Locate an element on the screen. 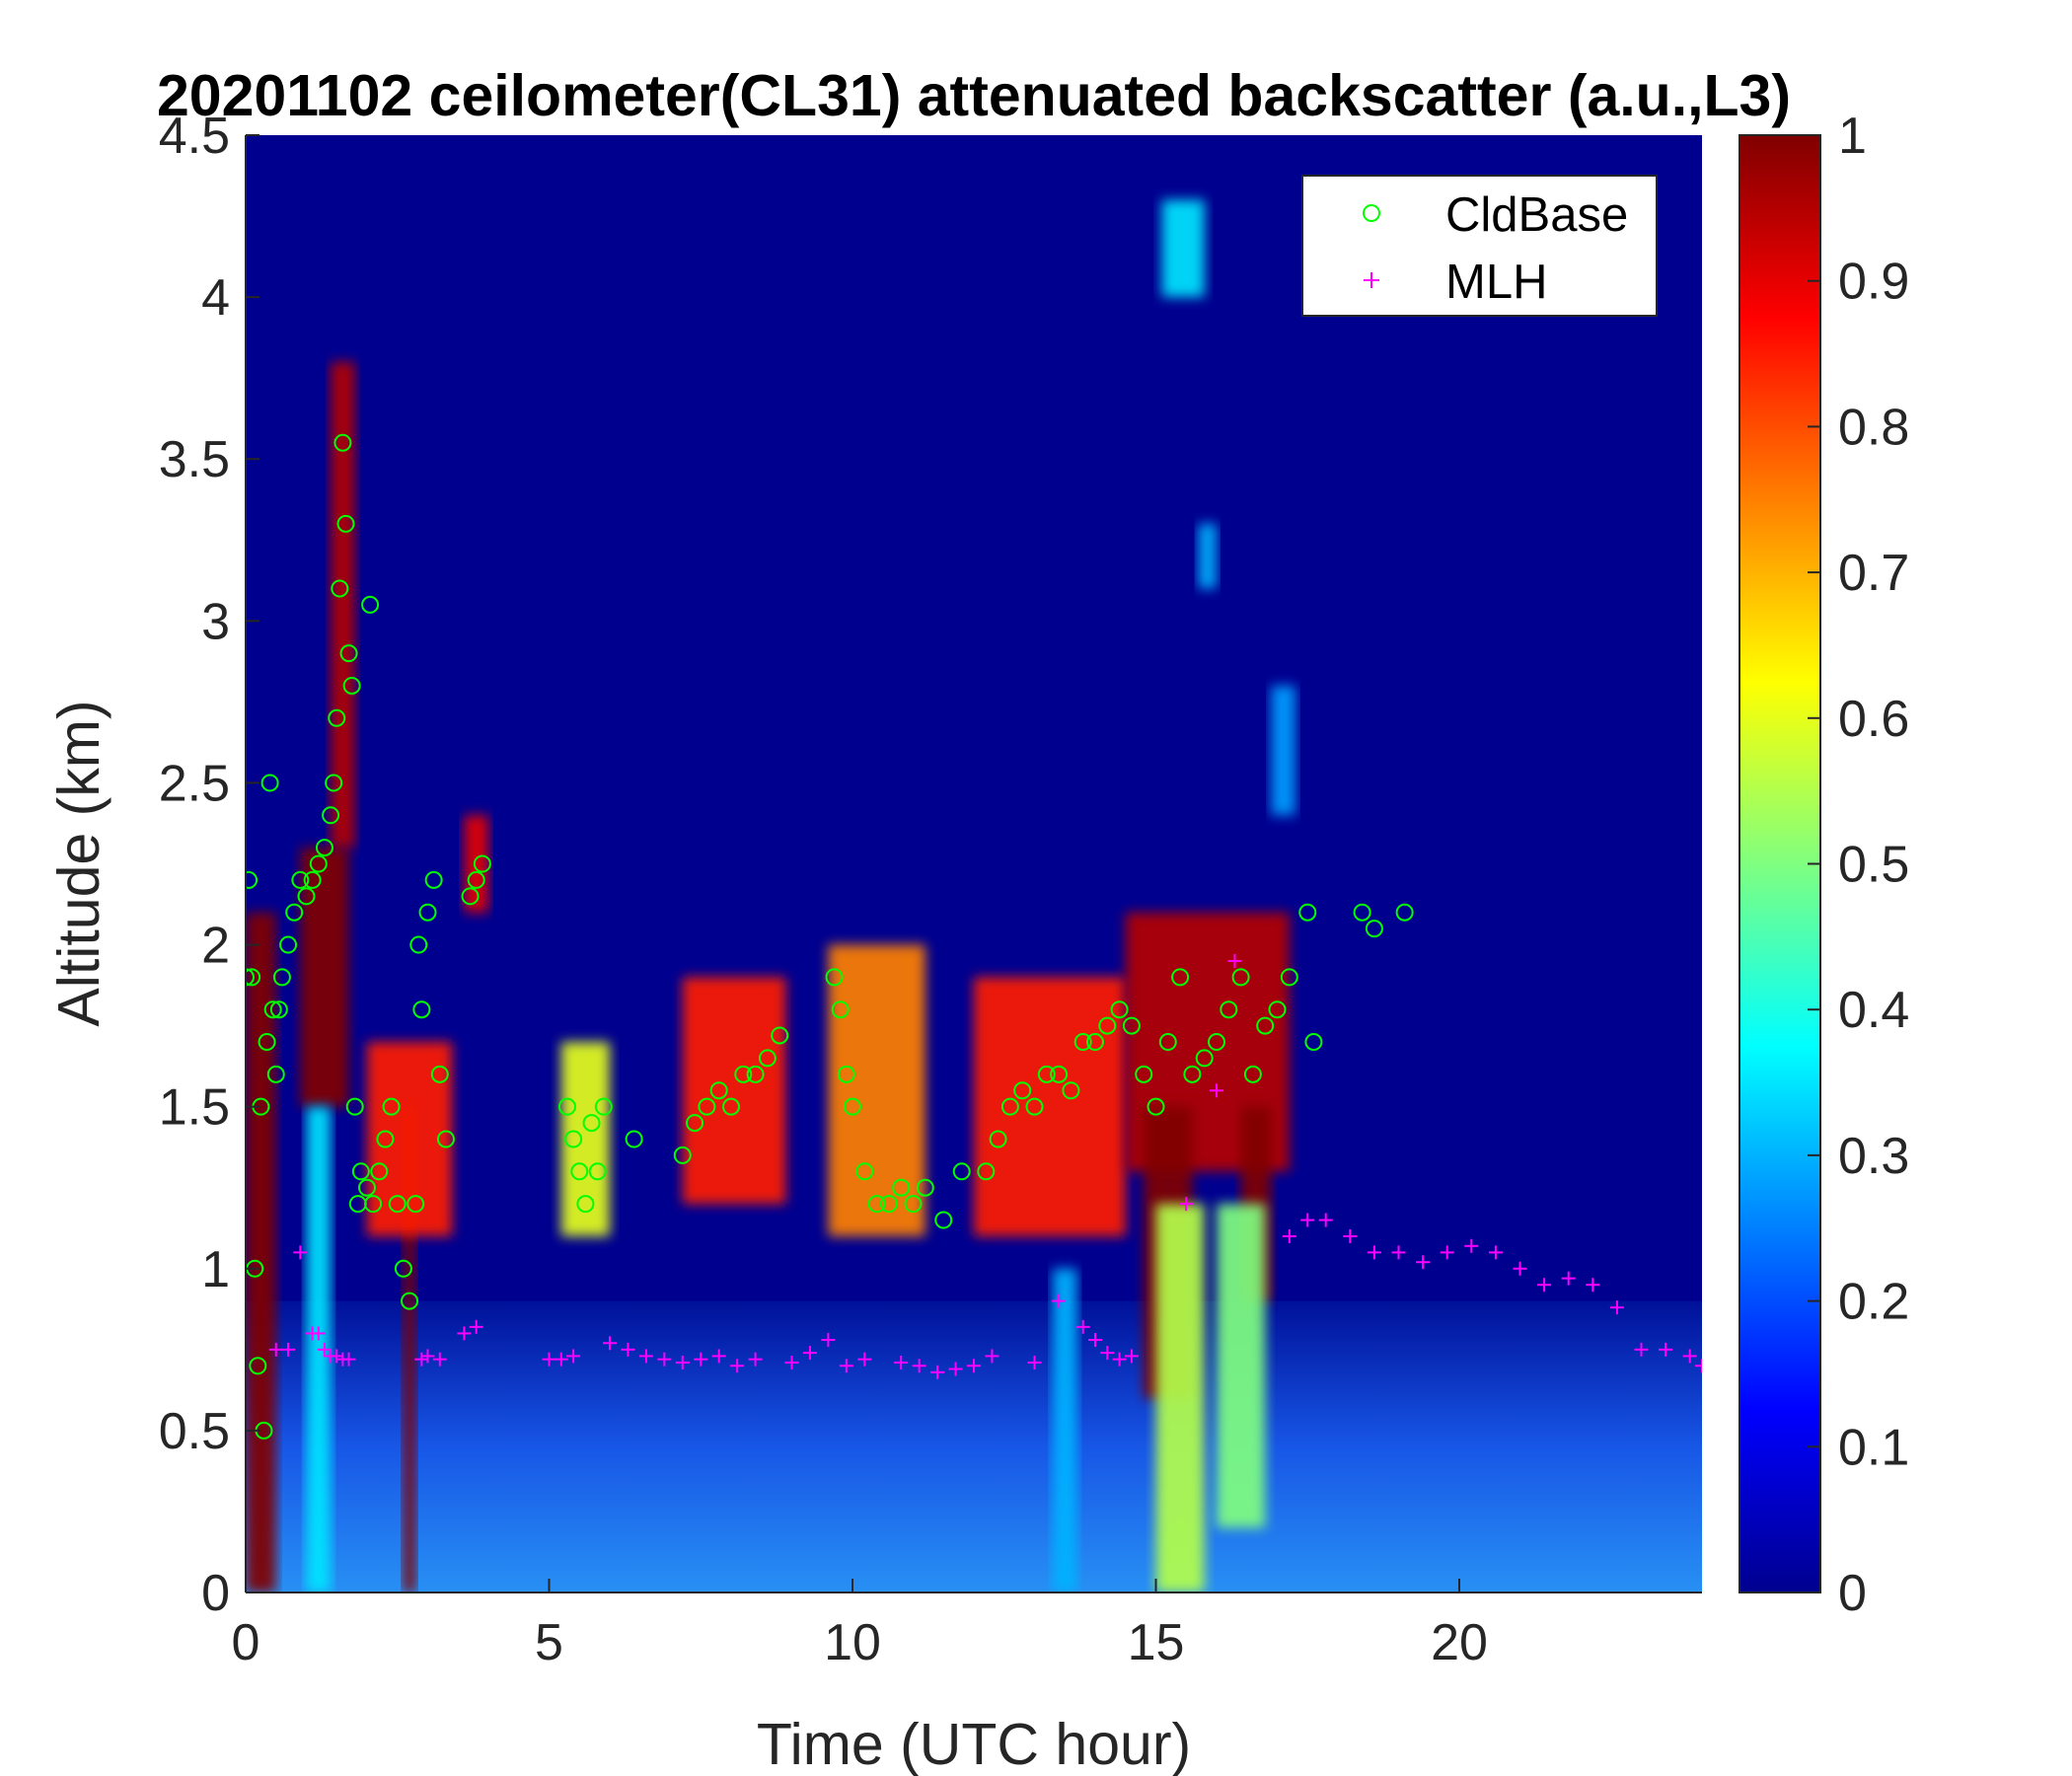 This screenshot has width=2072, height=1776. colorbar-tick-label: 1 is located at coordinates (1853, 137).